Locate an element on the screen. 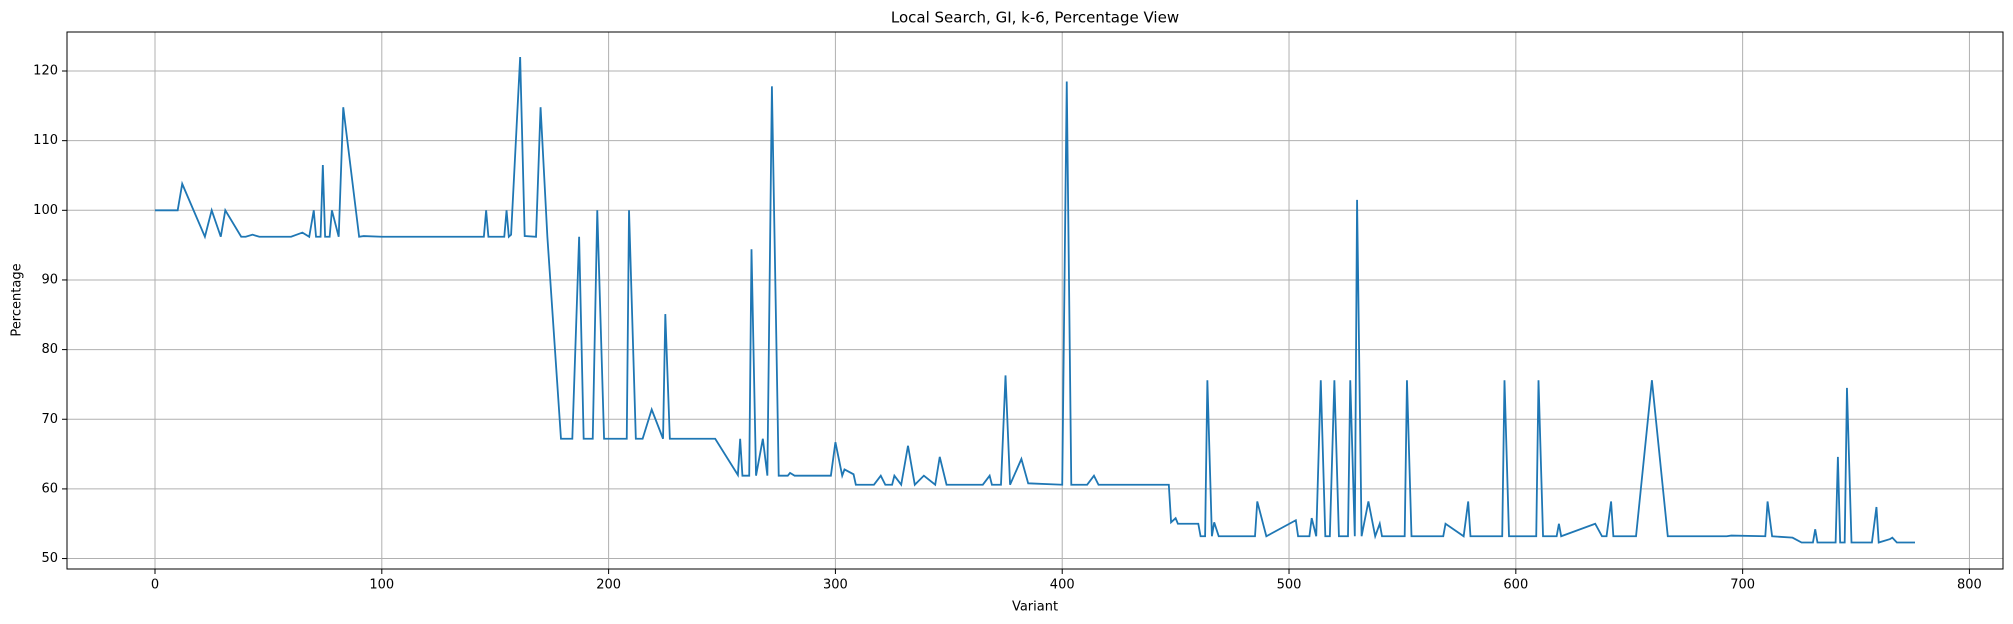  x-tick-label: 500 is located at coordinates (1289, 585).